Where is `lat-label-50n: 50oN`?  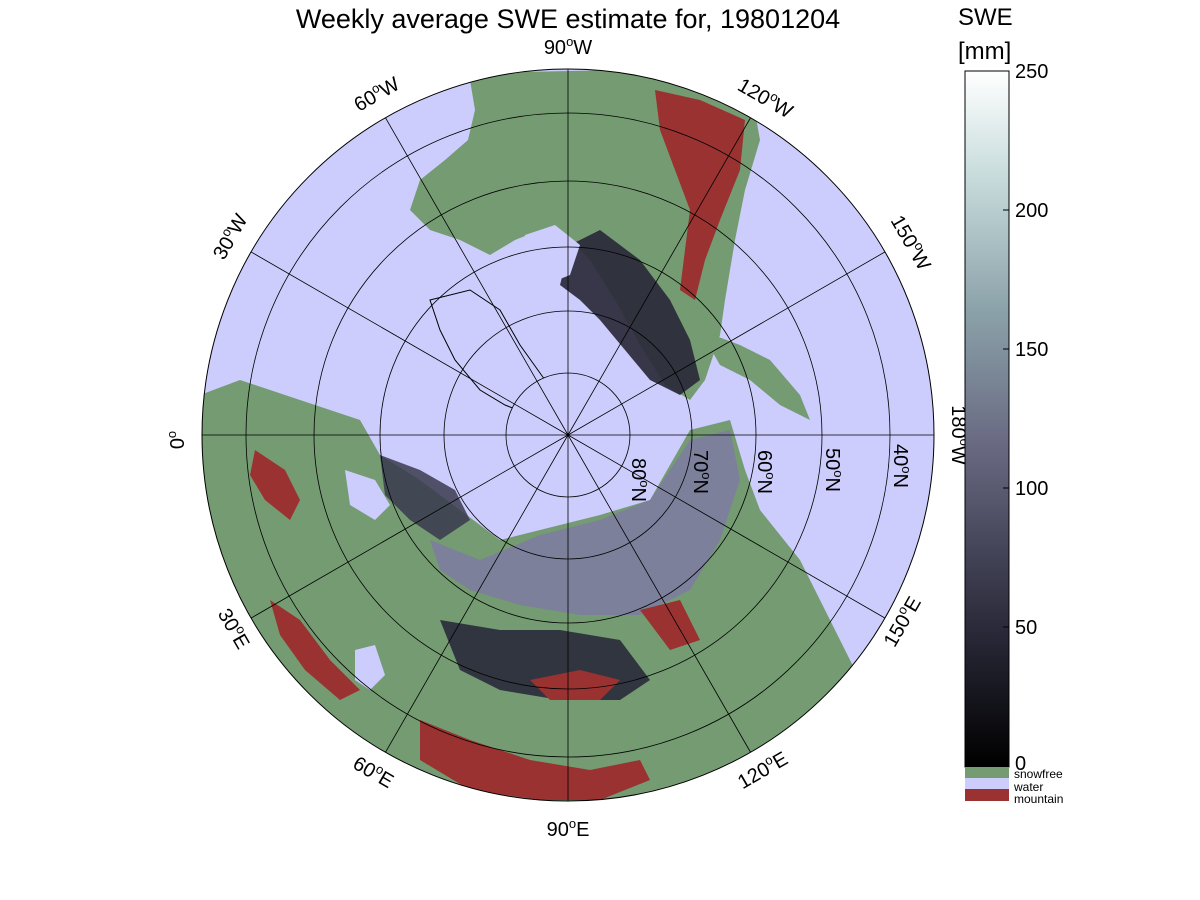 lat-label-50n: 50oN is located at coordinates (833, 470).